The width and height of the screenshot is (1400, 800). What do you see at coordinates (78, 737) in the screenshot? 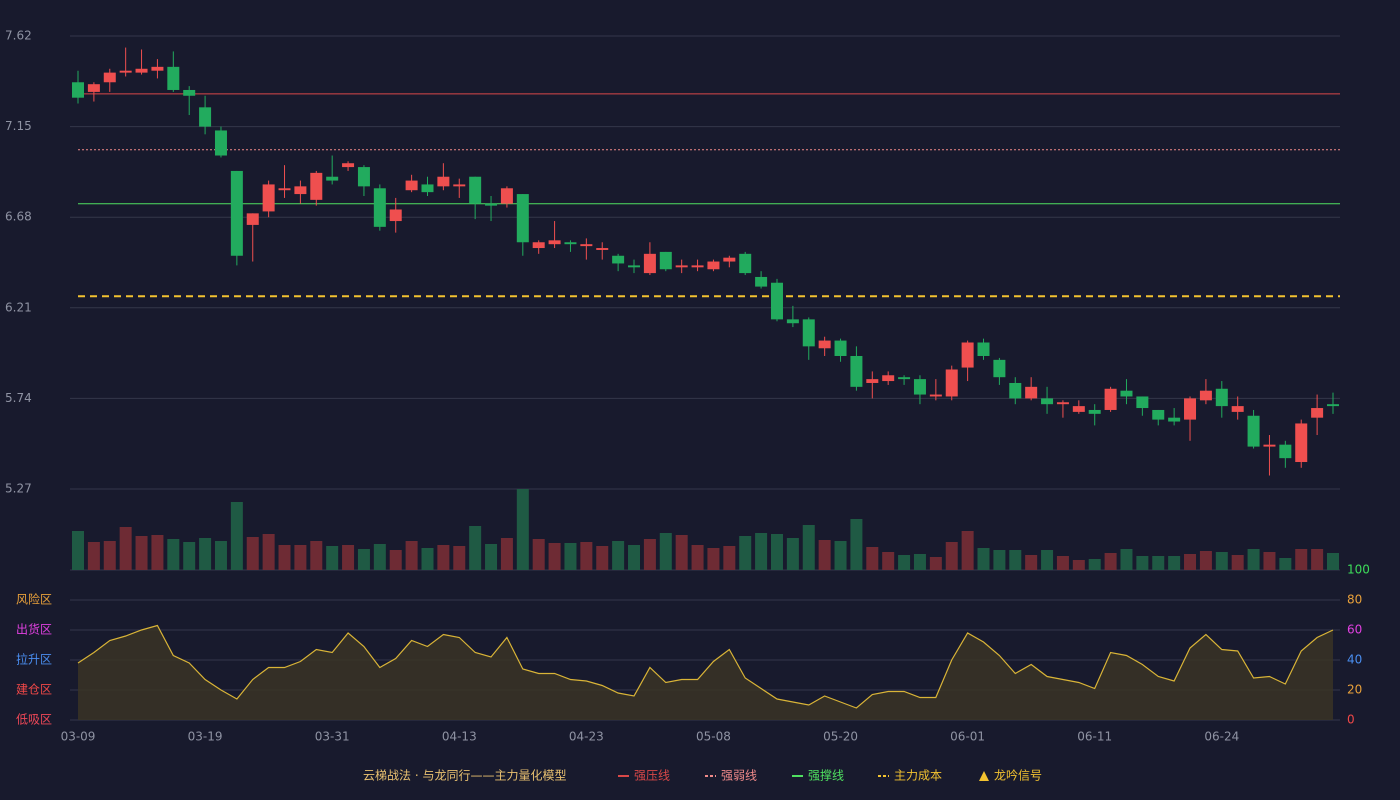
I see `x-tick-label: 03-09` at bounding box center [78, 737].